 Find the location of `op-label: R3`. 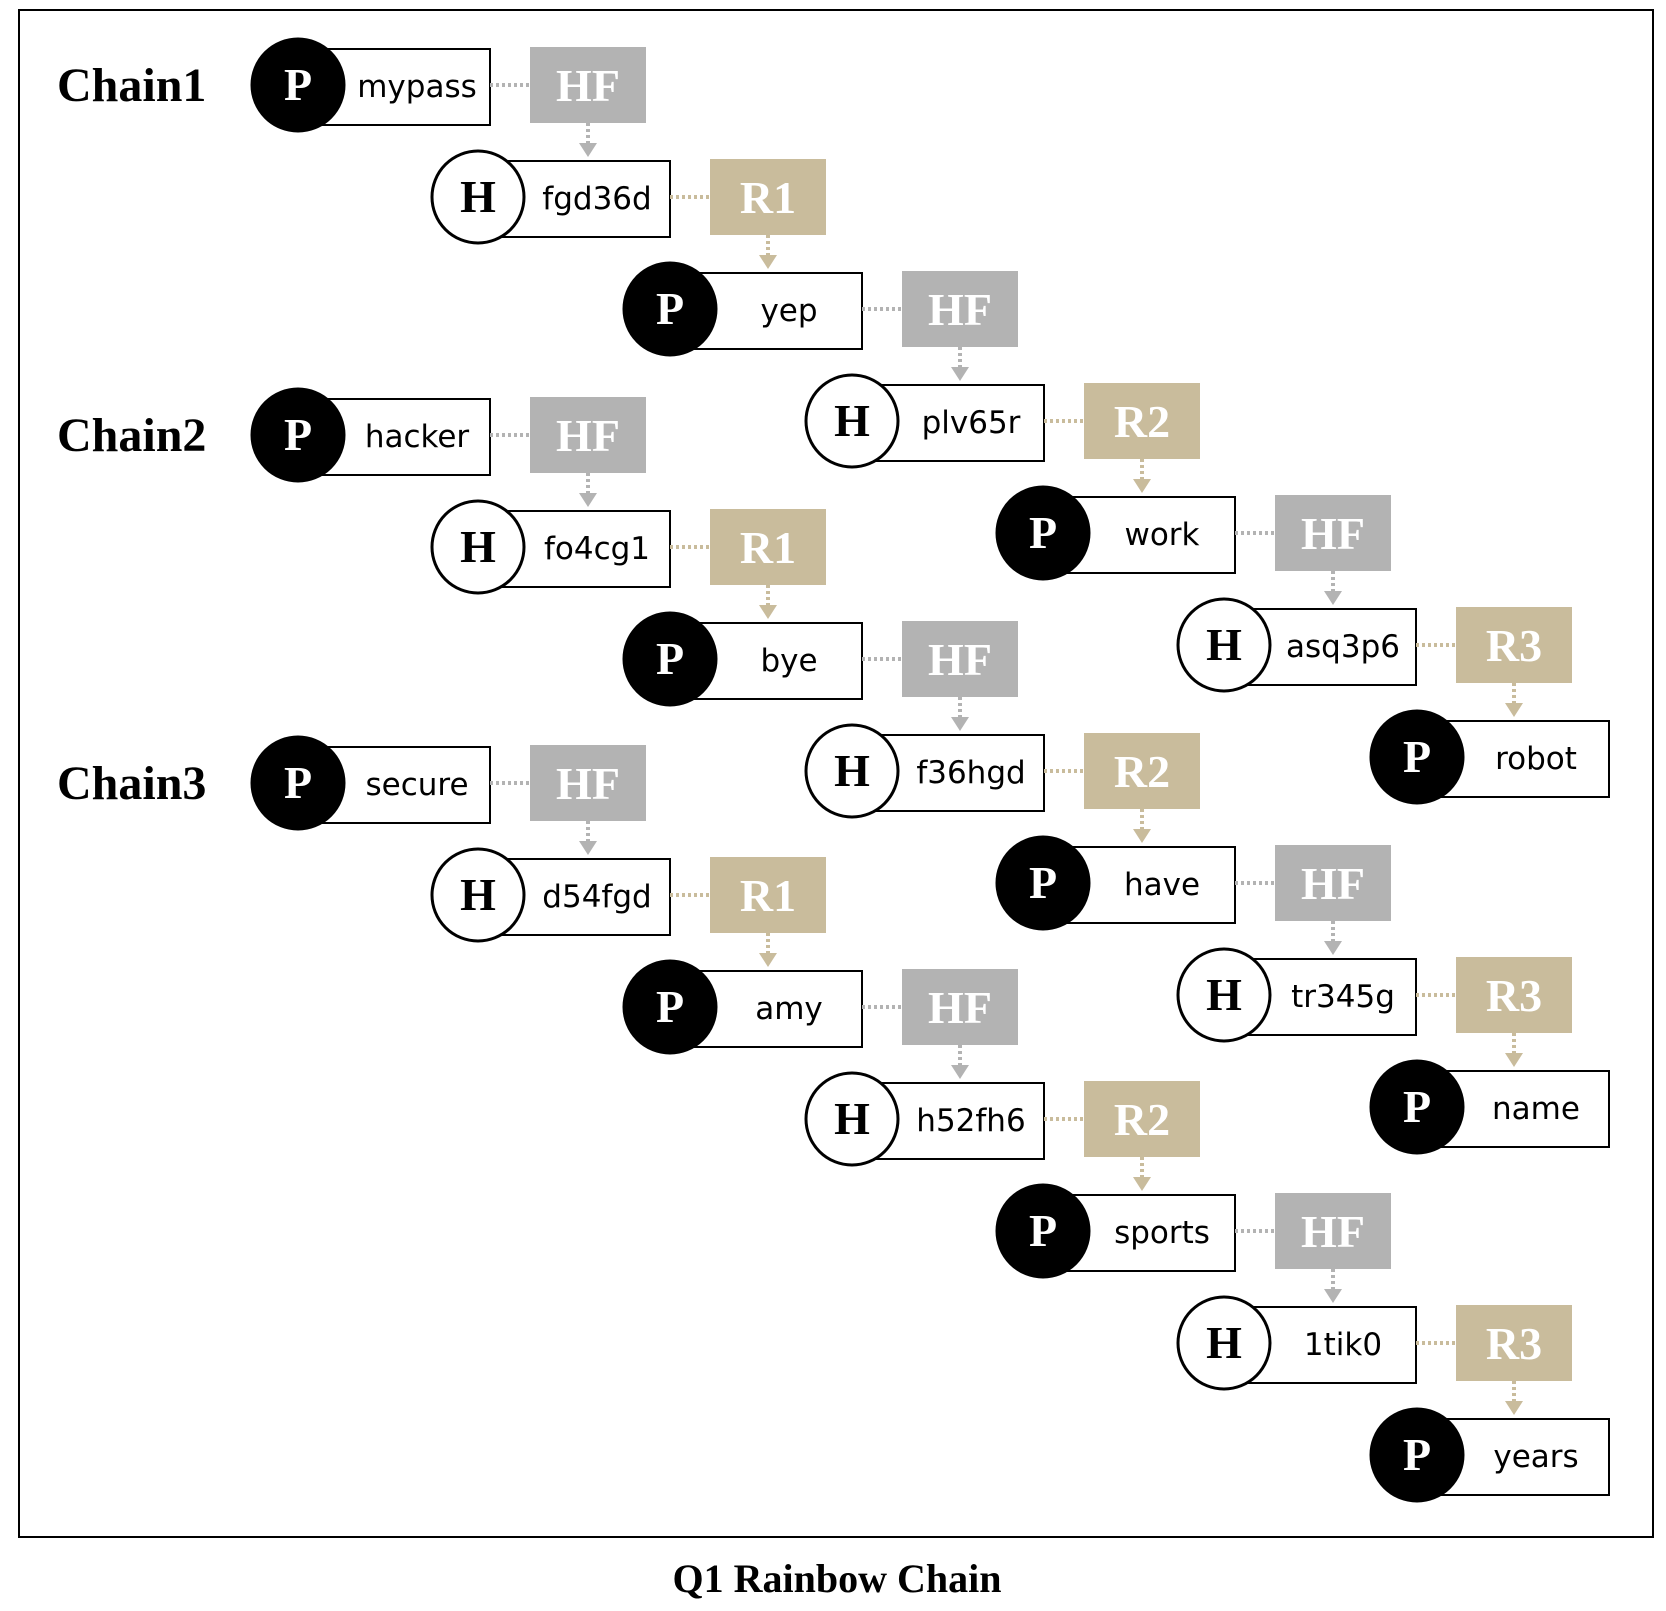

op-label: R3 is located at coordinates (1514, 995).